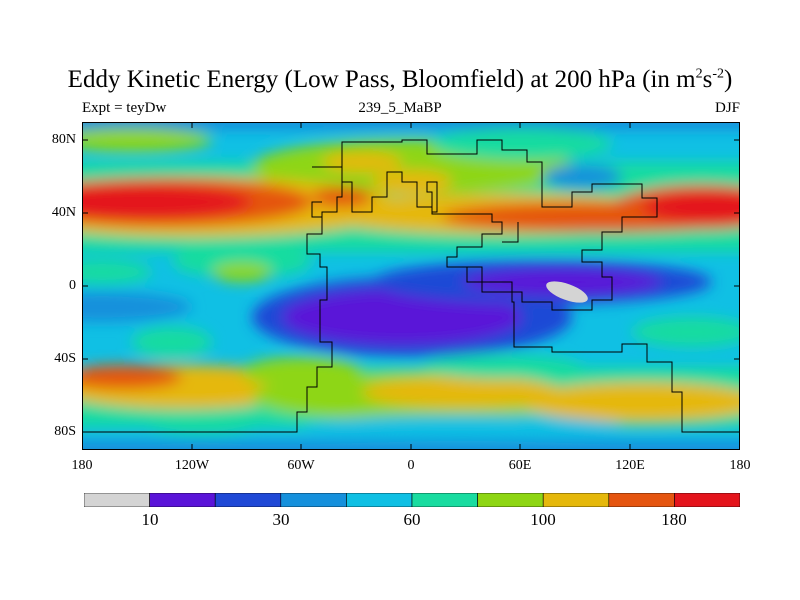  What do you see at coordinates (63, 139) in the screenshot?
I see `lat-tick-label: 80N` at bounding box center [63, 139].